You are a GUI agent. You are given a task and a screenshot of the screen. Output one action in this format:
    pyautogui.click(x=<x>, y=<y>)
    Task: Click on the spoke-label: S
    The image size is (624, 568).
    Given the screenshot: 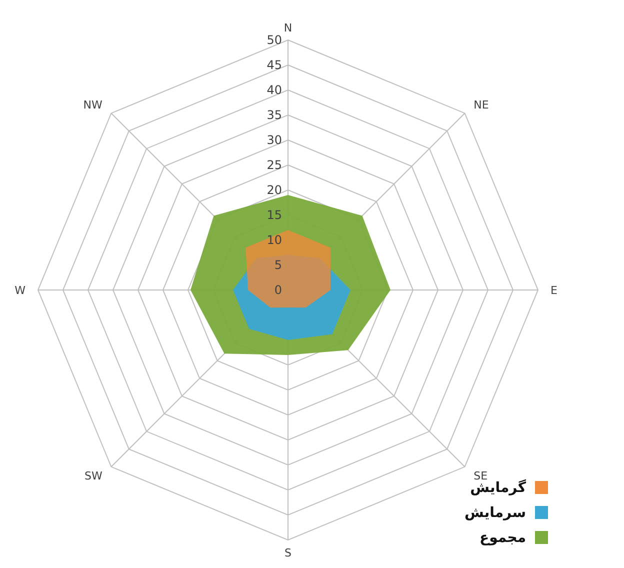 What is the action you would take?
    pyautogui.click(x=288, y=553)
    